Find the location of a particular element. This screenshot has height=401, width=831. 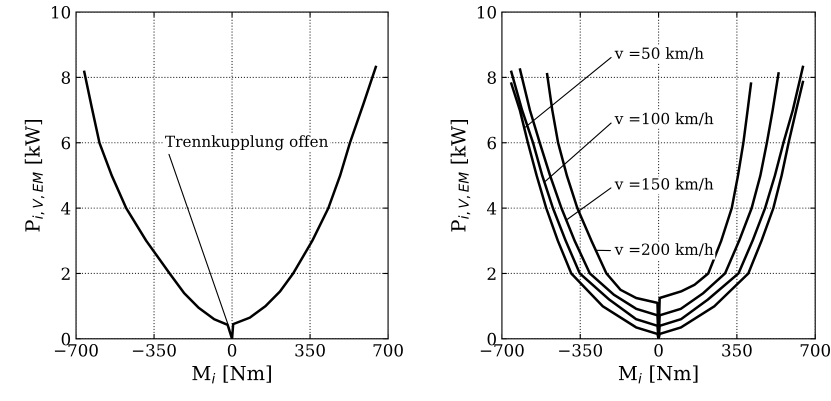

annotation: v =200 km/h is located at coordinates (664, 249).